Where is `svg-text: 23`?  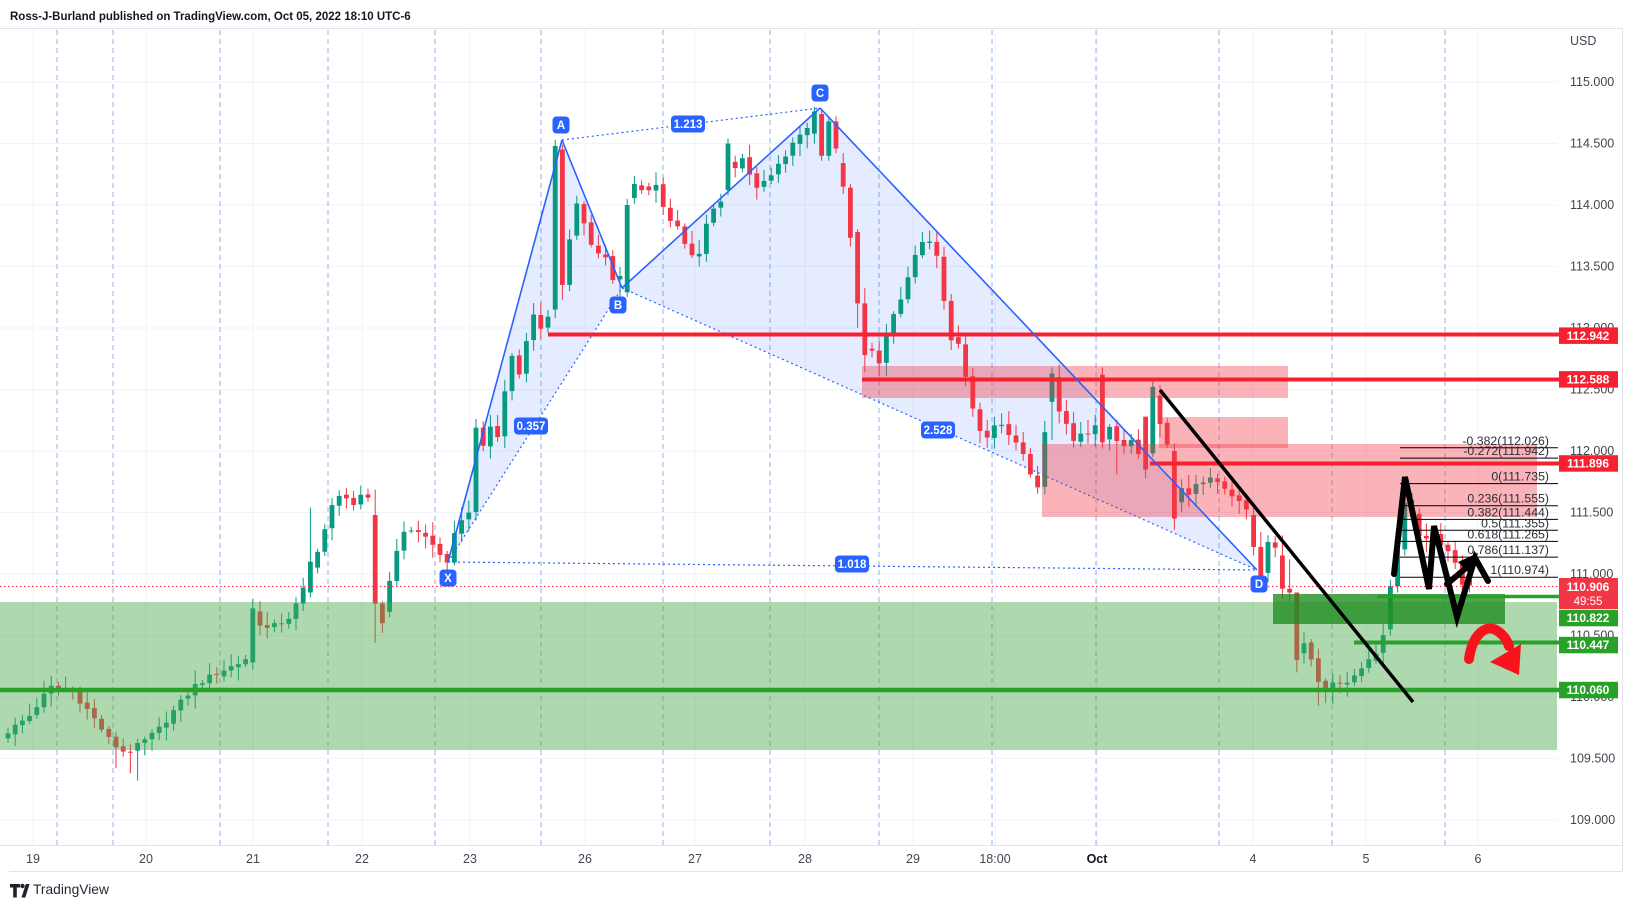 svg-text: 23 is located at coordinates (470, 859).